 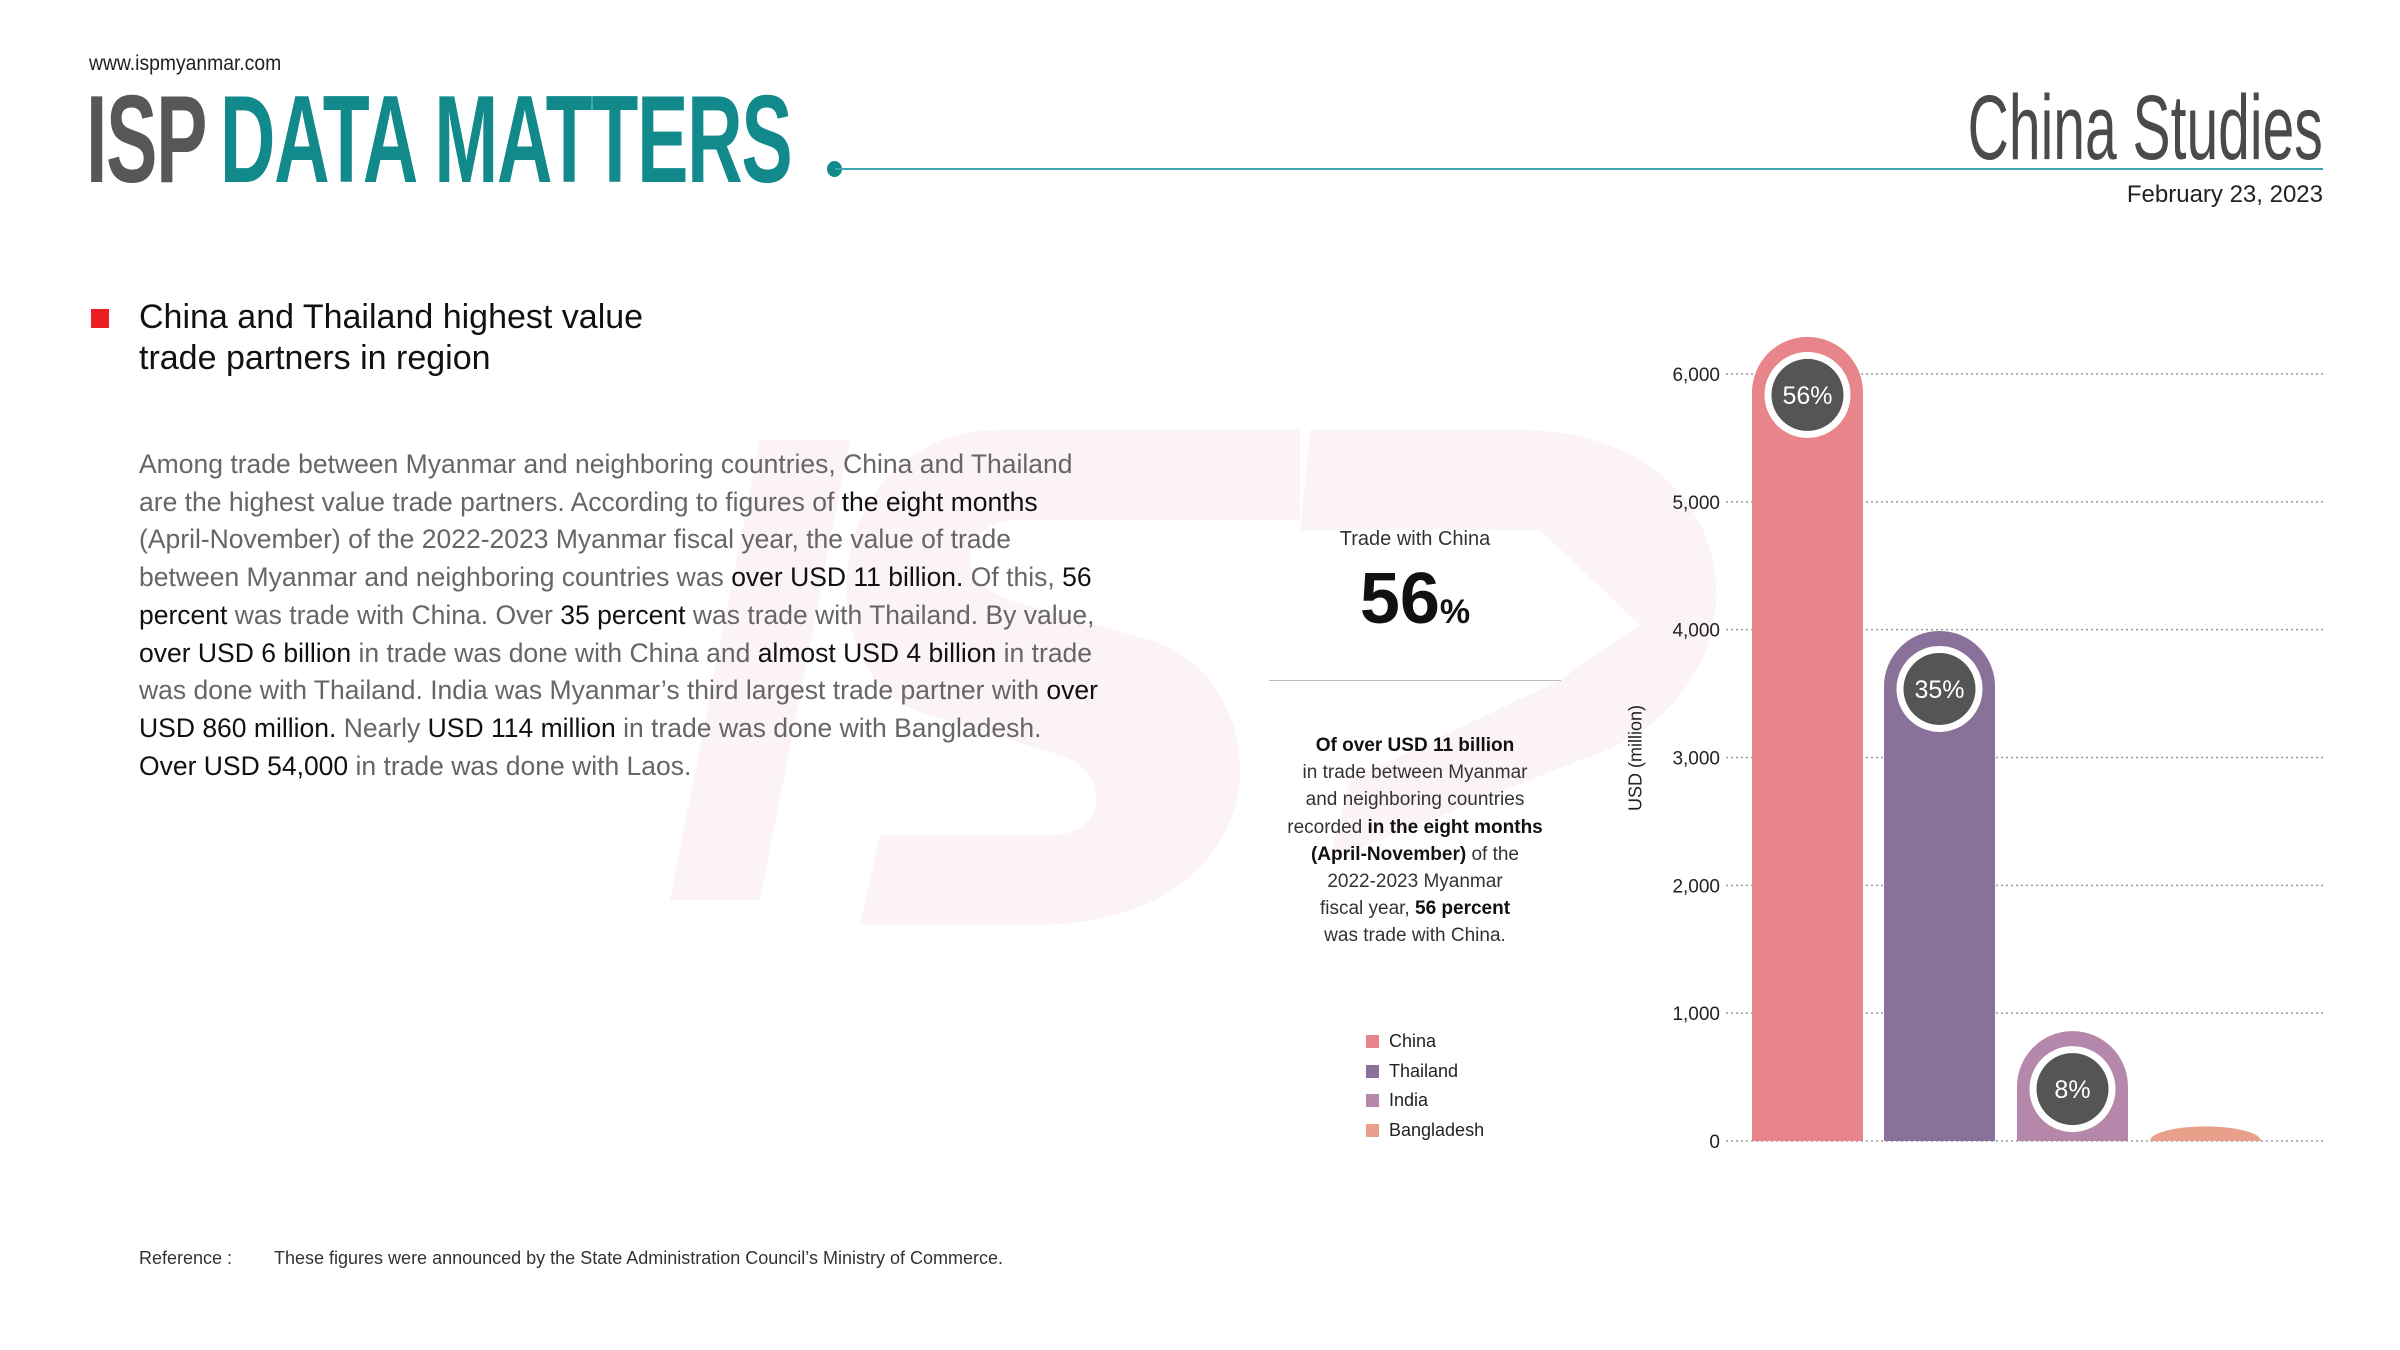 I want to click on share-label: 56%, so click(x=1807, y=396).